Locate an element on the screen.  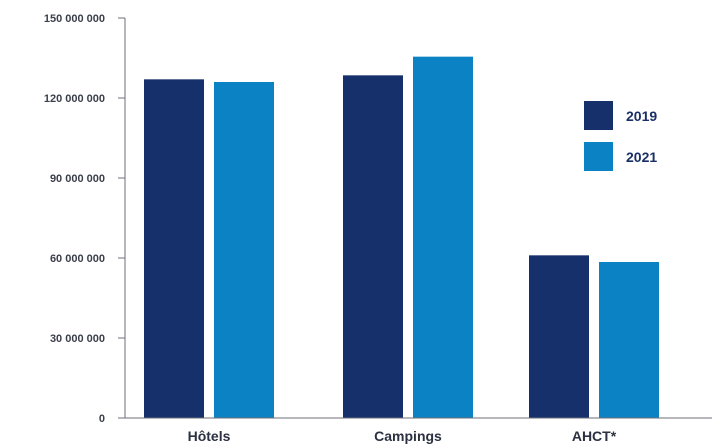
y-tick-label: 90 000 000 is located at coordinates (77, 179).